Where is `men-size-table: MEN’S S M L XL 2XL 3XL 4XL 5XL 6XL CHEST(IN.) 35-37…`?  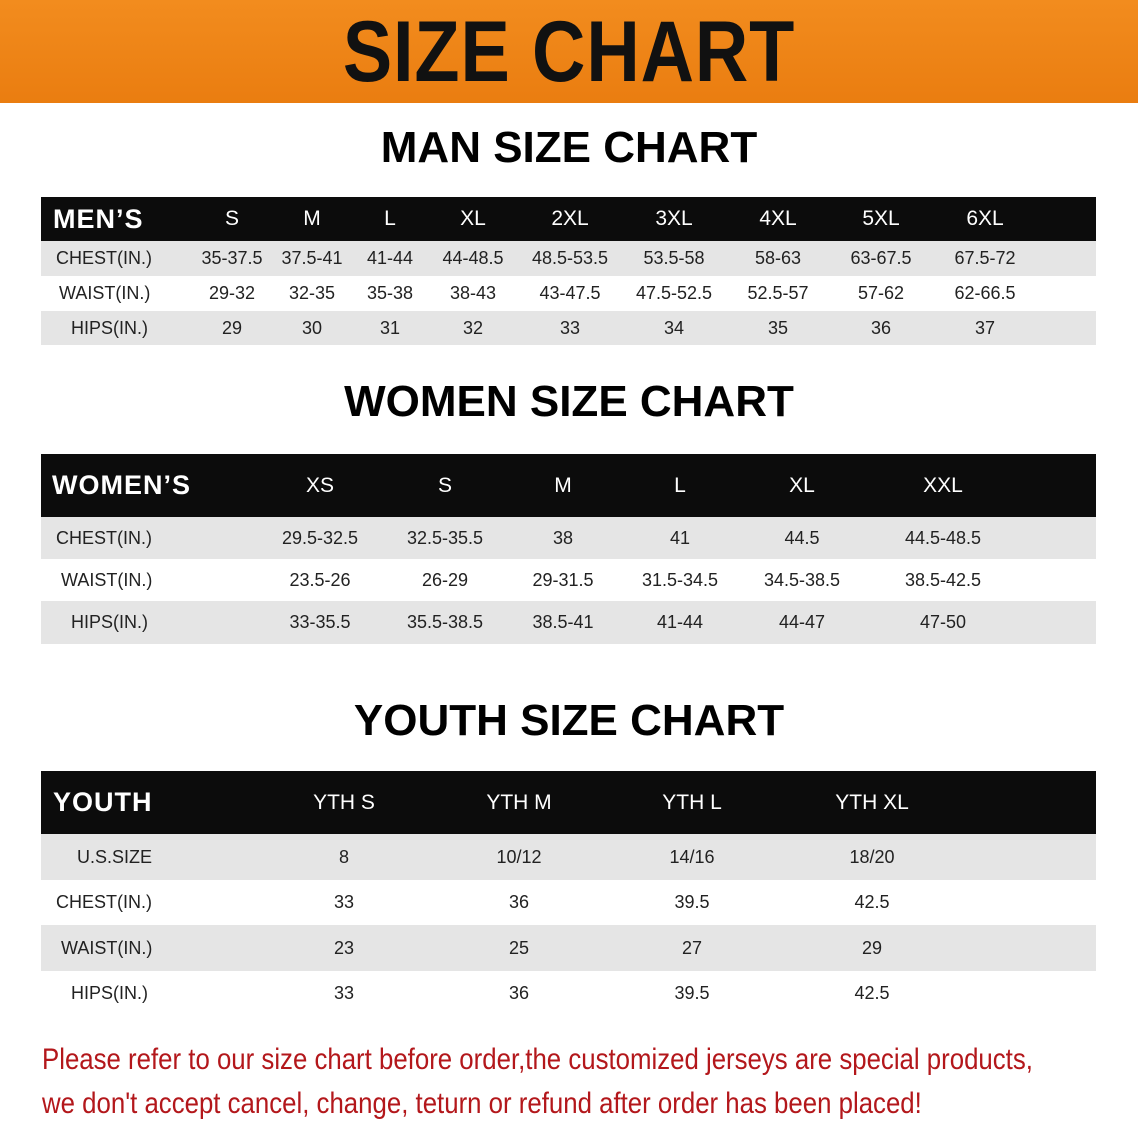
men-size-table: MEN’S S M L XL 2XL 3XL 4XL 5XL 6XL CHEST(IN.) 35-37… is located at coordinates (568, 271).